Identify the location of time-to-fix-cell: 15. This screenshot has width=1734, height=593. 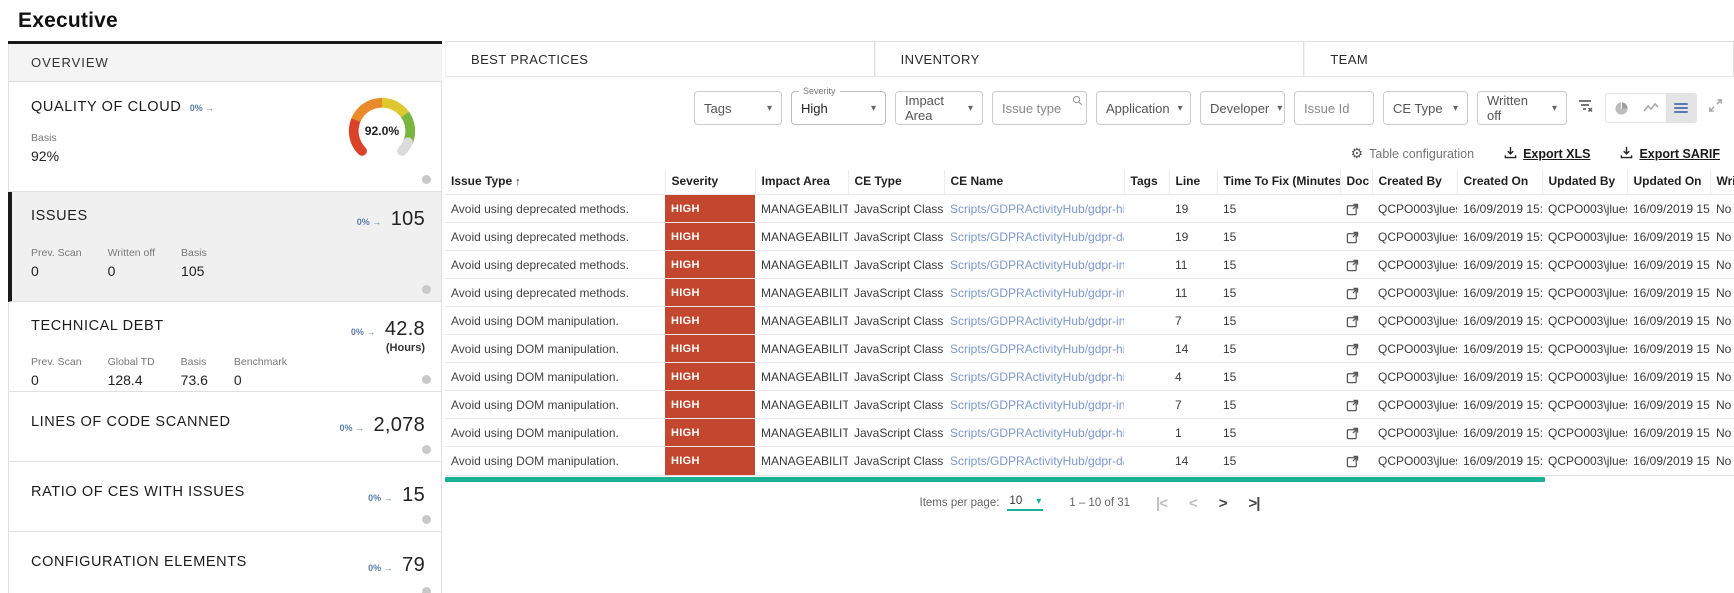
(1278, 264).